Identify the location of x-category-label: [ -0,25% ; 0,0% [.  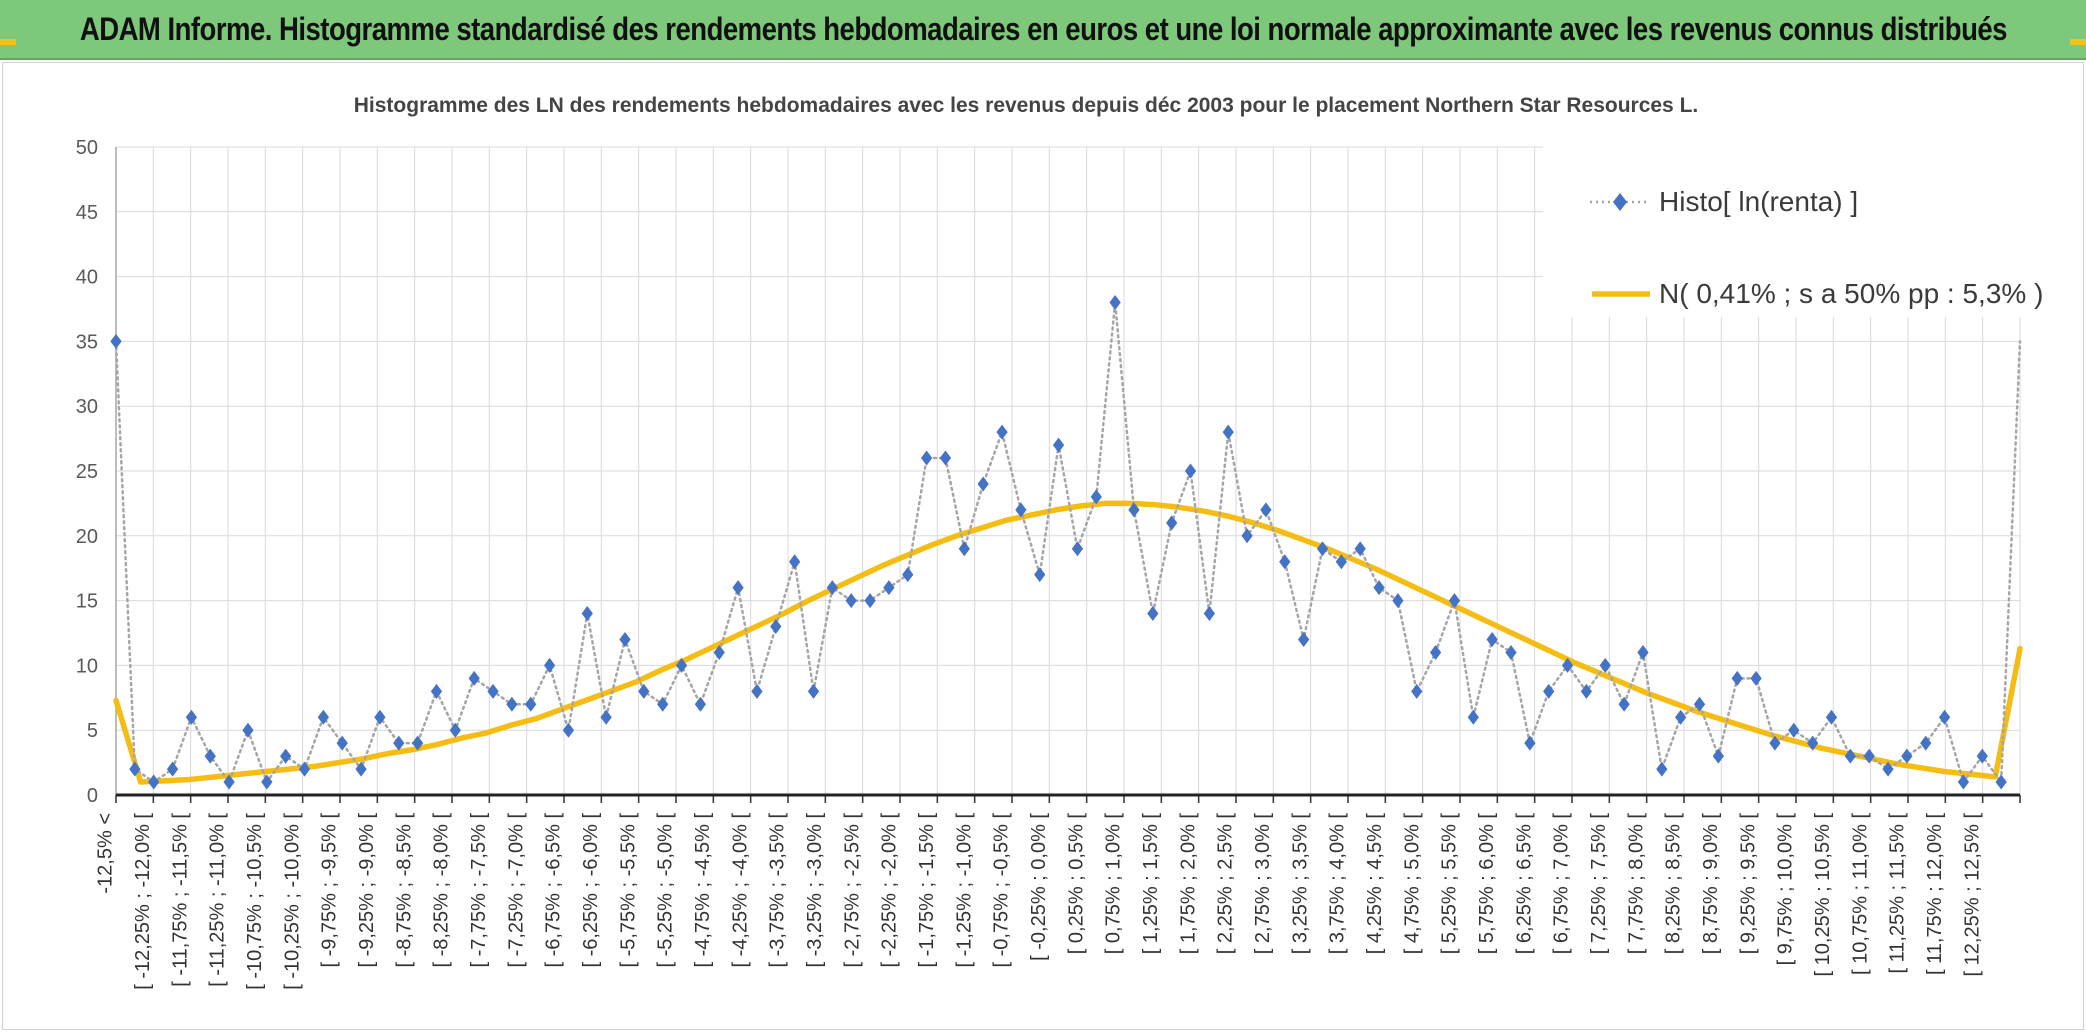
(1039, 887).